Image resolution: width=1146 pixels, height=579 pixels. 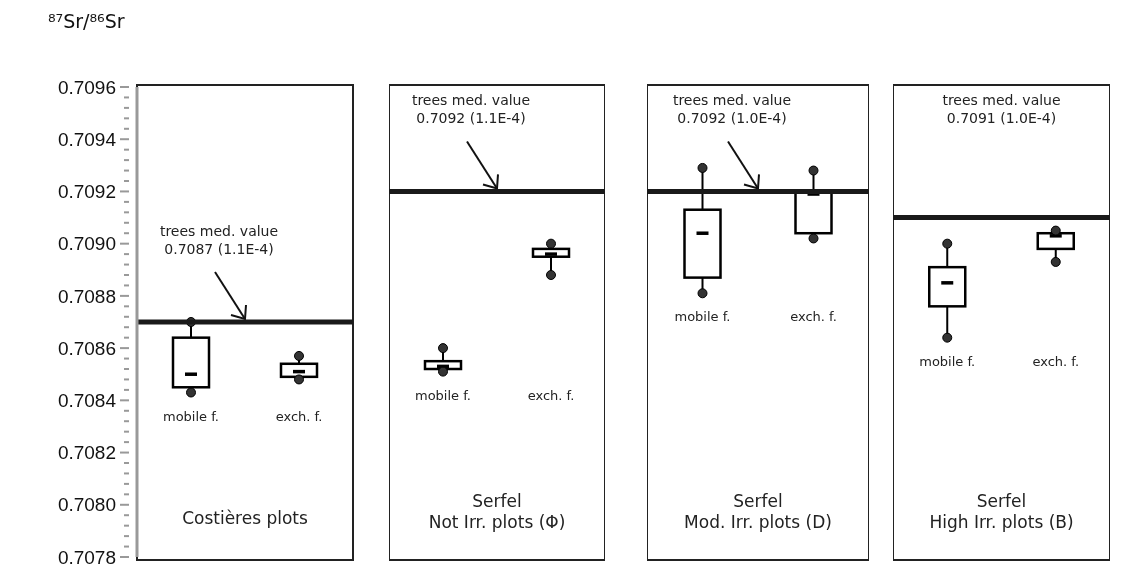 What do you see at coordinates (1001, 512) in the screenshot?
I see `text: Serfel High Irr. plots (B)` at bounding box center [1001, 512].